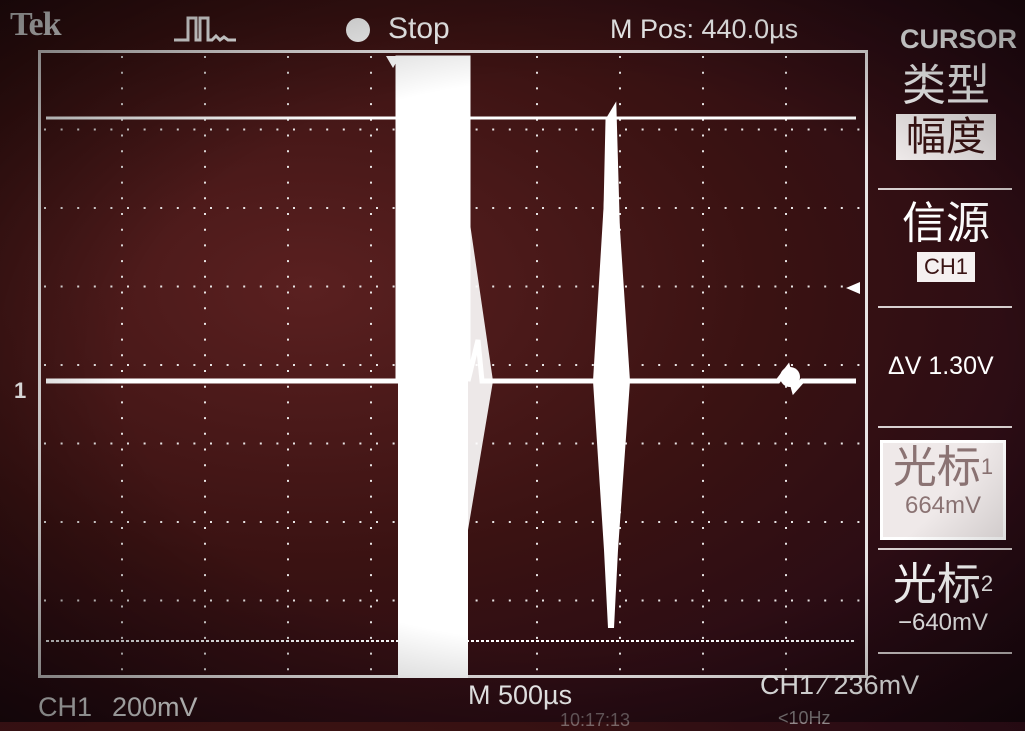 The height and width of the screenshot is (731, 1025). I want to click on delta-v-readout: ΔV 1.30V, so click(941, 366).